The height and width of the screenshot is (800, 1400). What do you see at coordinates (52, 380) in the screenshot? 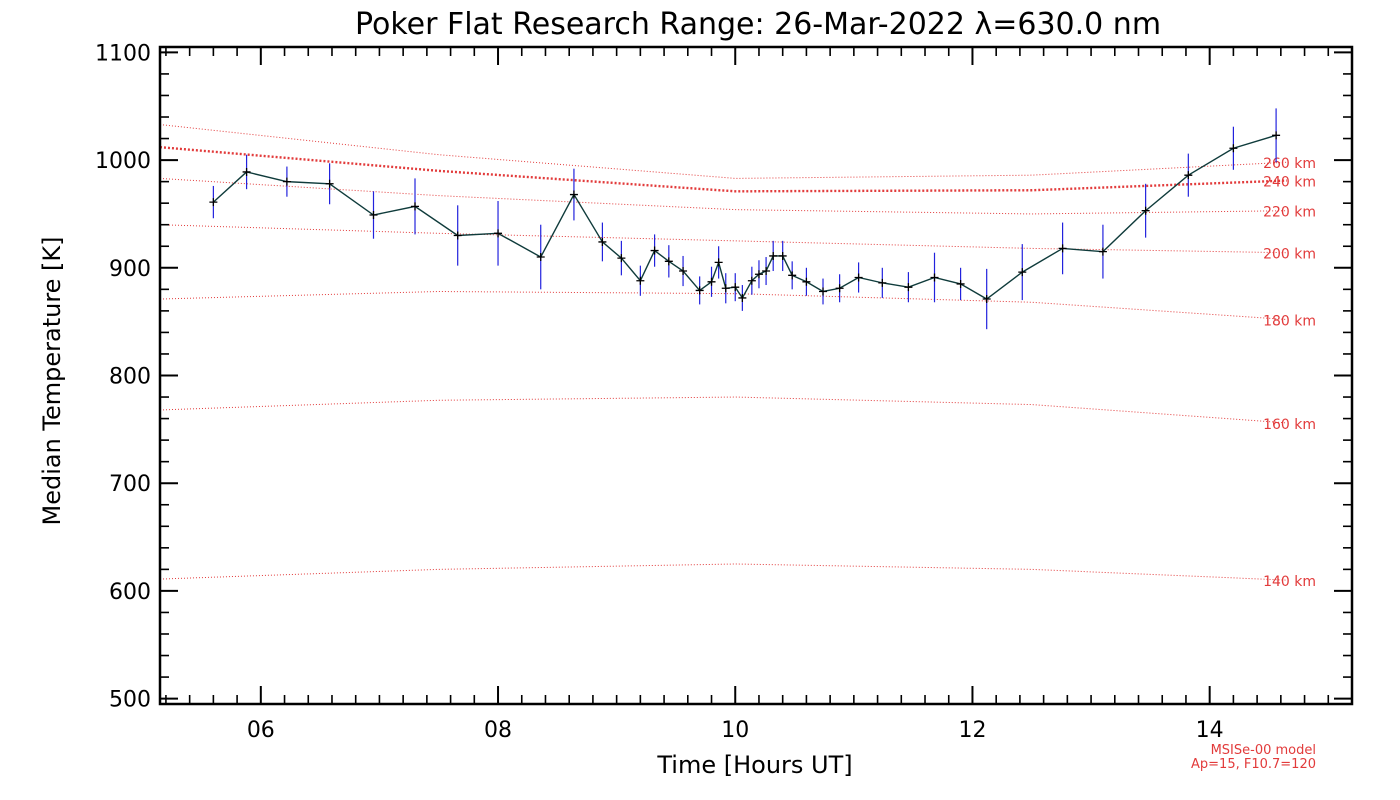
I see `y-axis-title: Median Temperature [K]` at bounding box center [52, 380].